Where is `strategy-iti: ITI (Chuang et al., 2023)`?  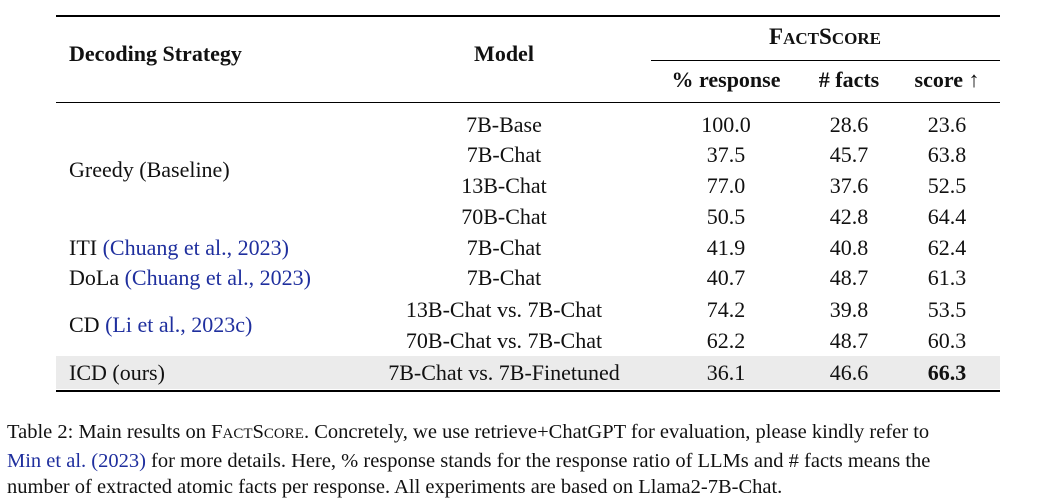 strategy-iti: ITI (Chuang et al., 2023) is located at coordinates (179, 248).